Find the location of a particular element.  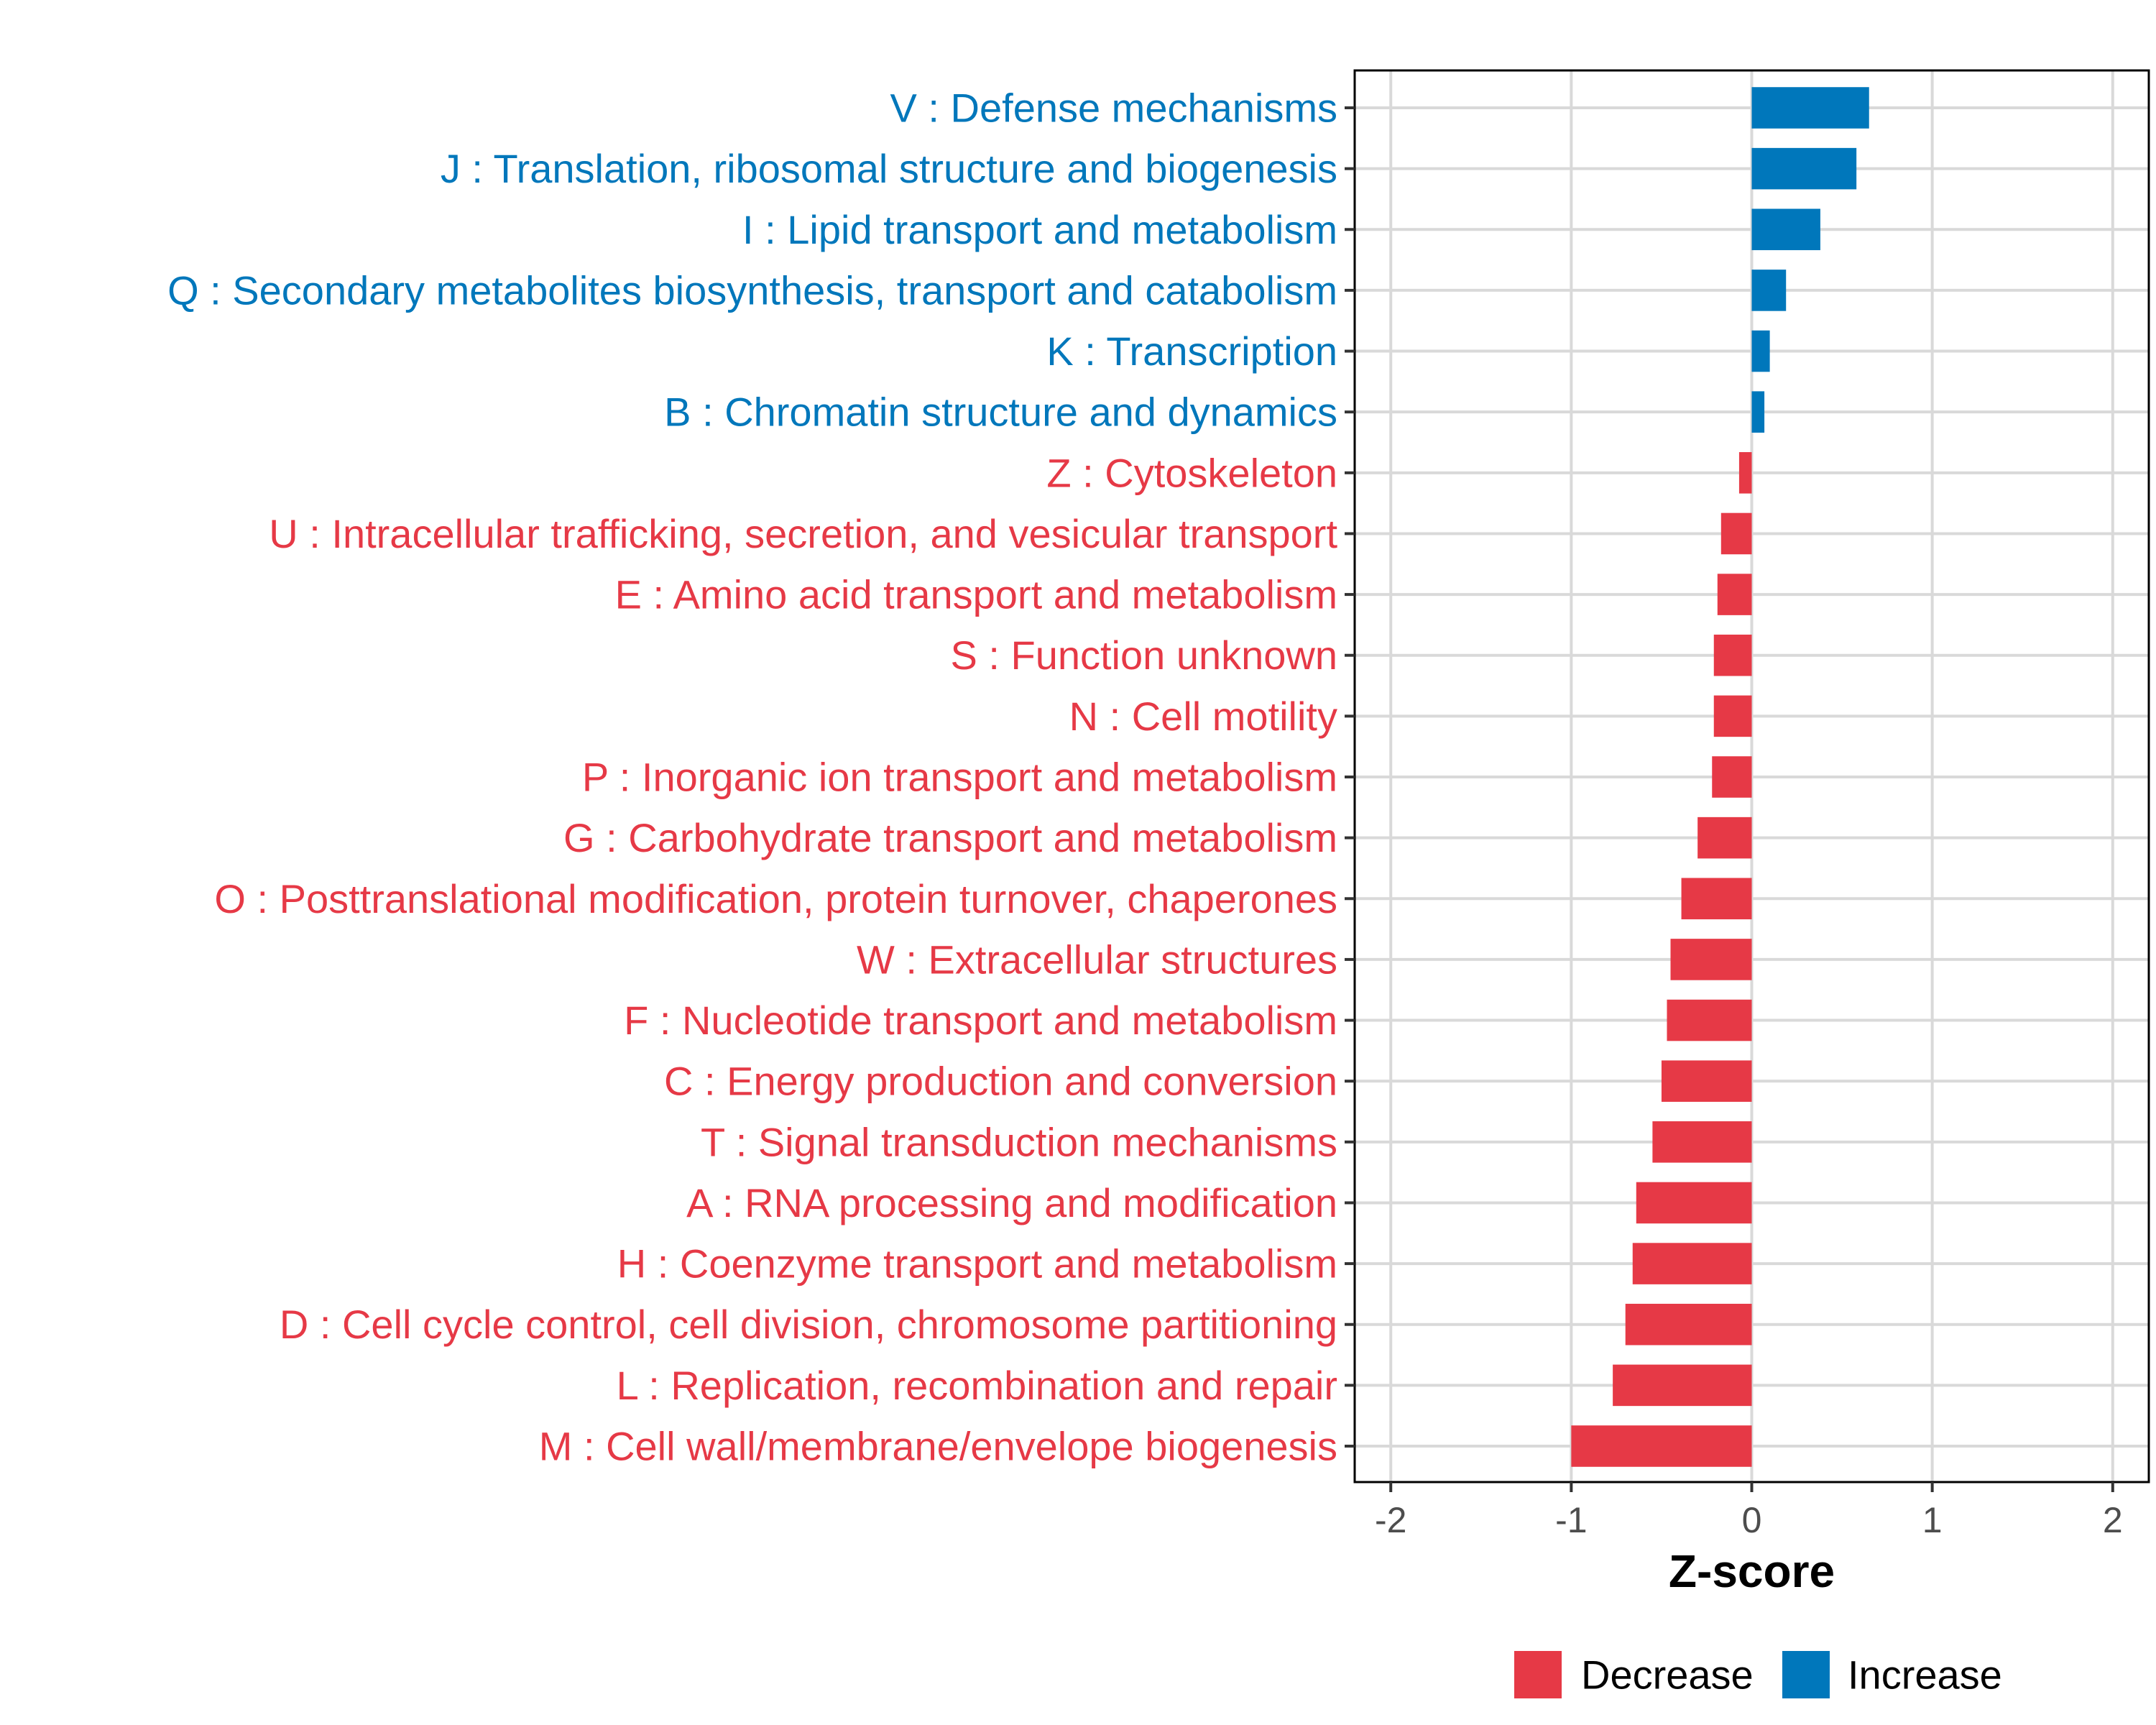

category-label-0: V : Defense mechanisms is located at coordinates (1113, 108).